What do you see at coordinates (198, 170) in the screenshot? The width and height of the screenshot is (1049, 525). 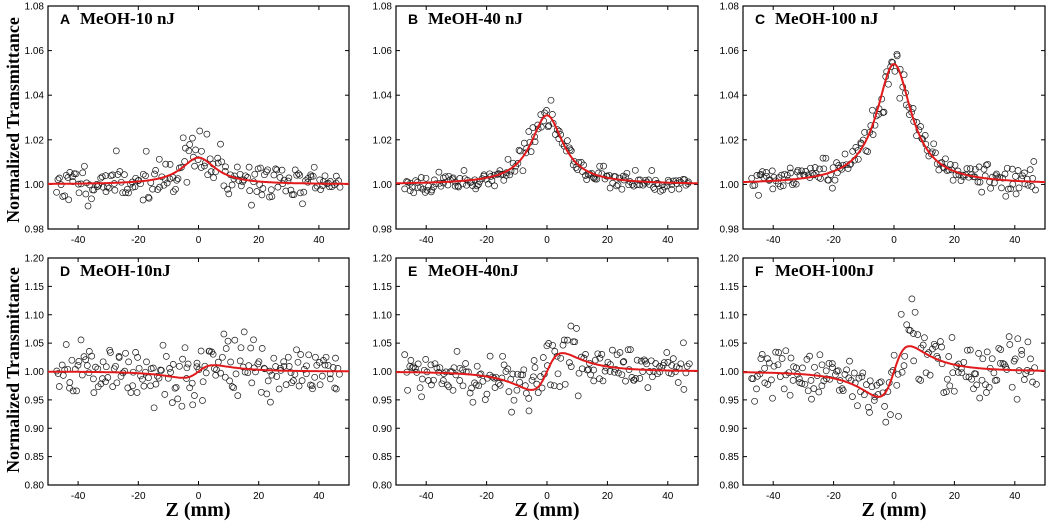 I see `fit-curve` at bounding box center [198, 170].